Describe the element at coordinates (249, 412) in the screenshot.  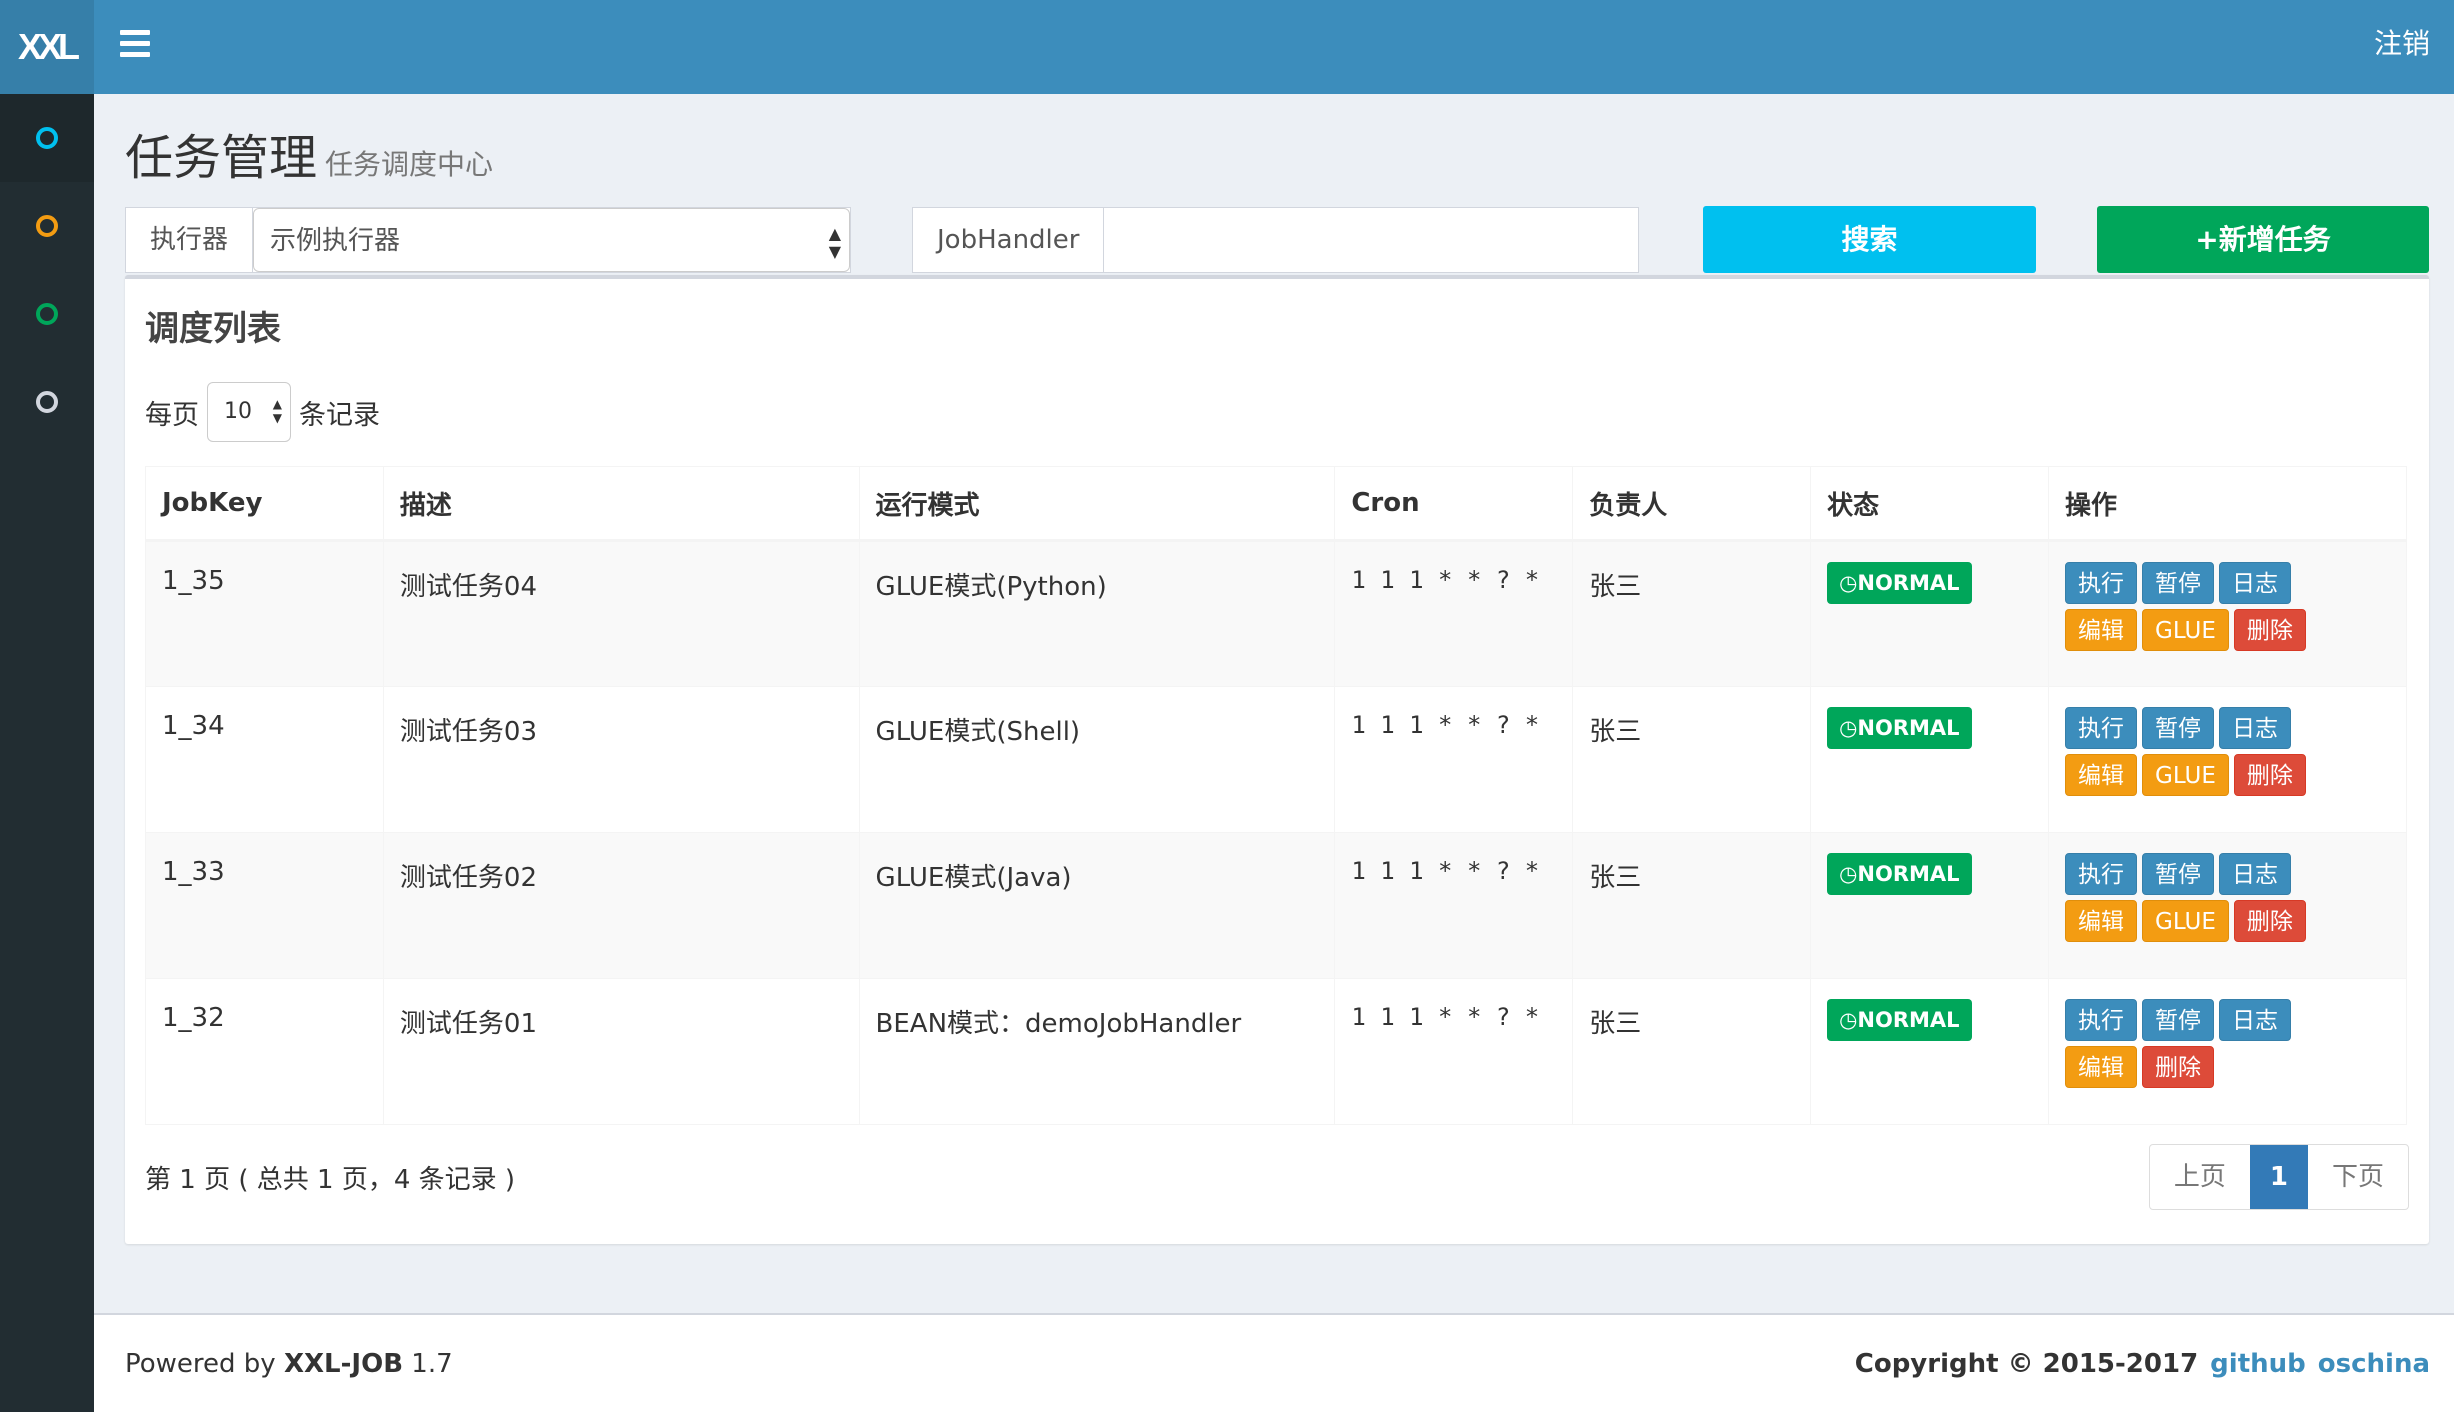
I see `page-length-select: 10 ▲ ▼` at that location.